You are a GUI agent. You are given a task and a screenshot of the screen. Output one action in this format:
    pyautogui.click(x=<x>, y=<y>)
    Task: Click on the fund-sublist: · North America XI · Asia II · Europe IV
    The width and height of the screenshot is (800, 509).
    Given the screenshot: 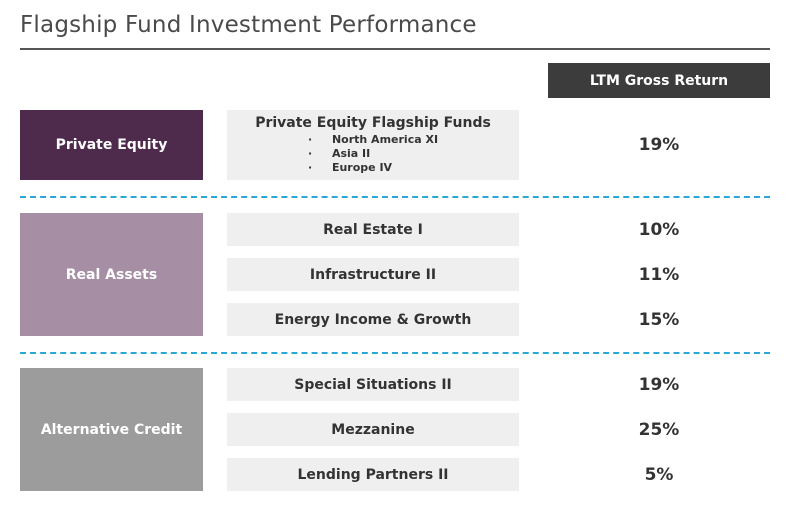 What is the action you would take?
    pyautogui.click(x=373, y=154)
    